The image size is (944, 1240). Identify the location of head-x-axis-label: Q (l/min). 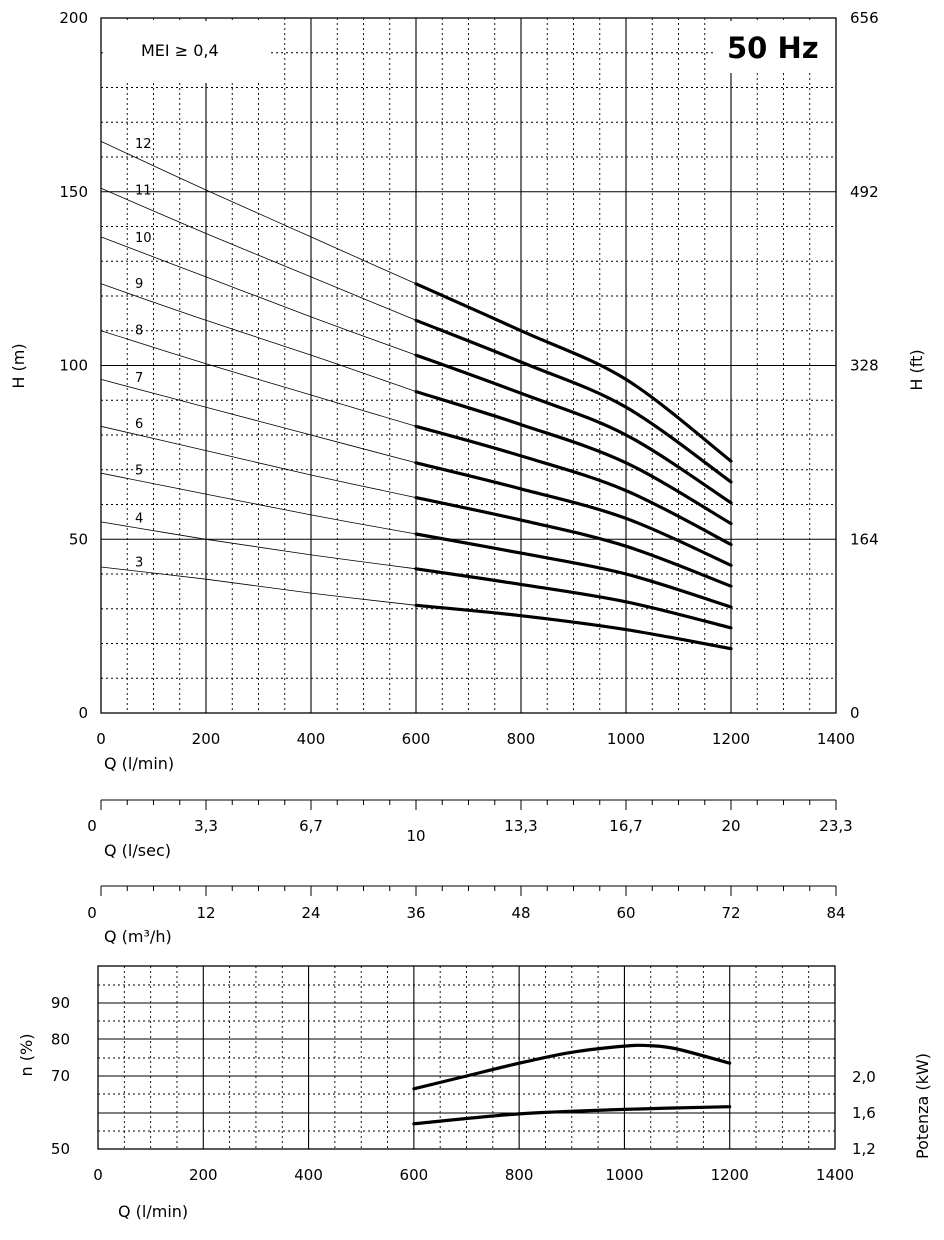
(139, 763).